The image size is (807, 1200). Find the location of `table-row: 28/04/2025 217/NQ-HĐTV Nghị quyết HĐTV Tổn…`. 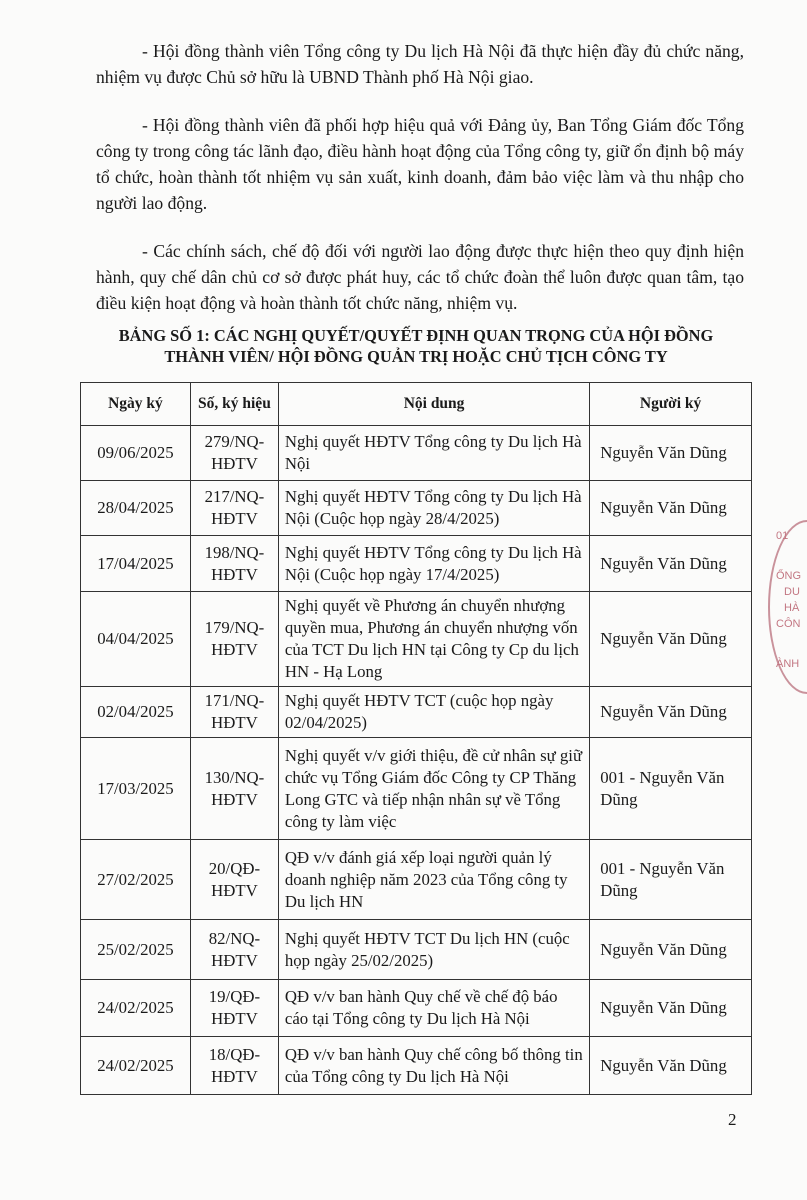

table-row: 28/04/2025 217/NQ-HĐTV Nghị quyết HĐTV Tổn… is located at coordinates (416, 508).